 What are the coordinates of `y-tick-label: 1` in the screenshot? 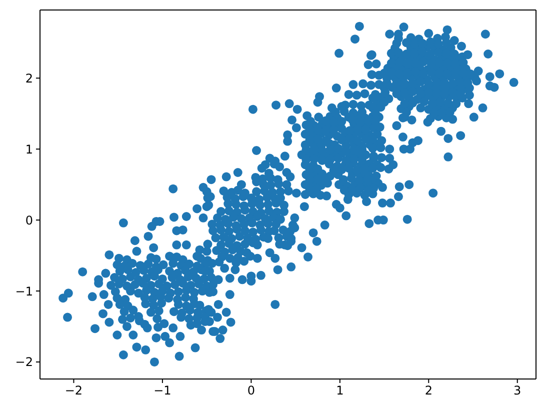 It's located at (29, 149).